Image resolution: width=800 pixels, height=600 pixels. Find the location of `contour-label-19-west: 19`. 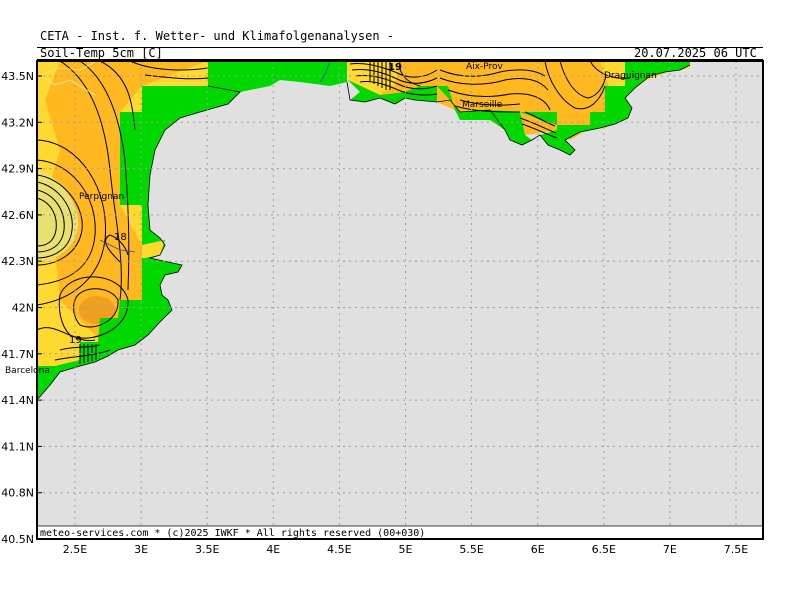

contour-label-19-west: 19 is located at coordinates (75, 340).